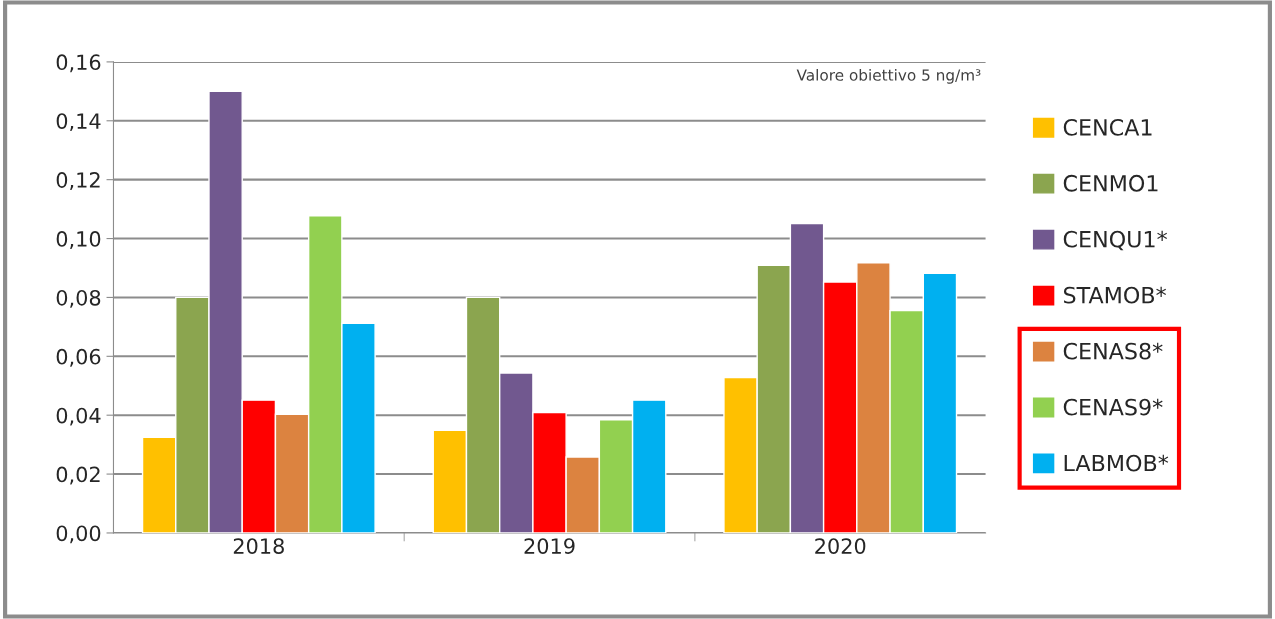  I want to click on legend-label: LABMOB*, so click(1116, 463).